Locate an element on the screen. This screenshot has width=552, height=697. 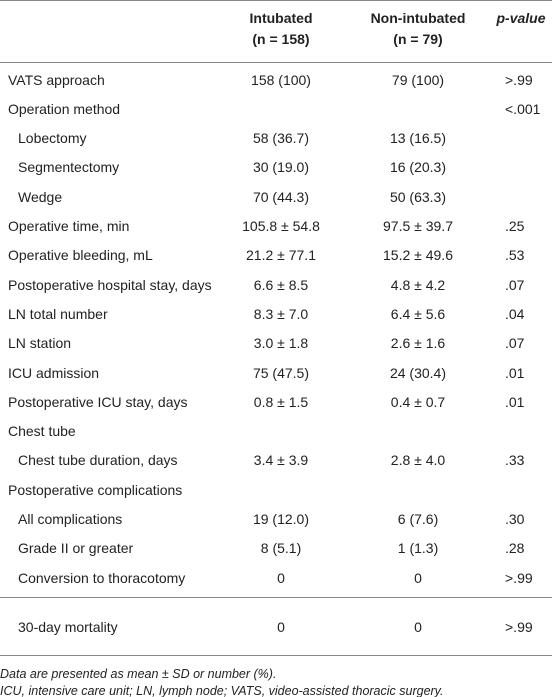
table-row: Wedge 70 (44.3) 50 (63.3) is located at coordinates (276, 197).